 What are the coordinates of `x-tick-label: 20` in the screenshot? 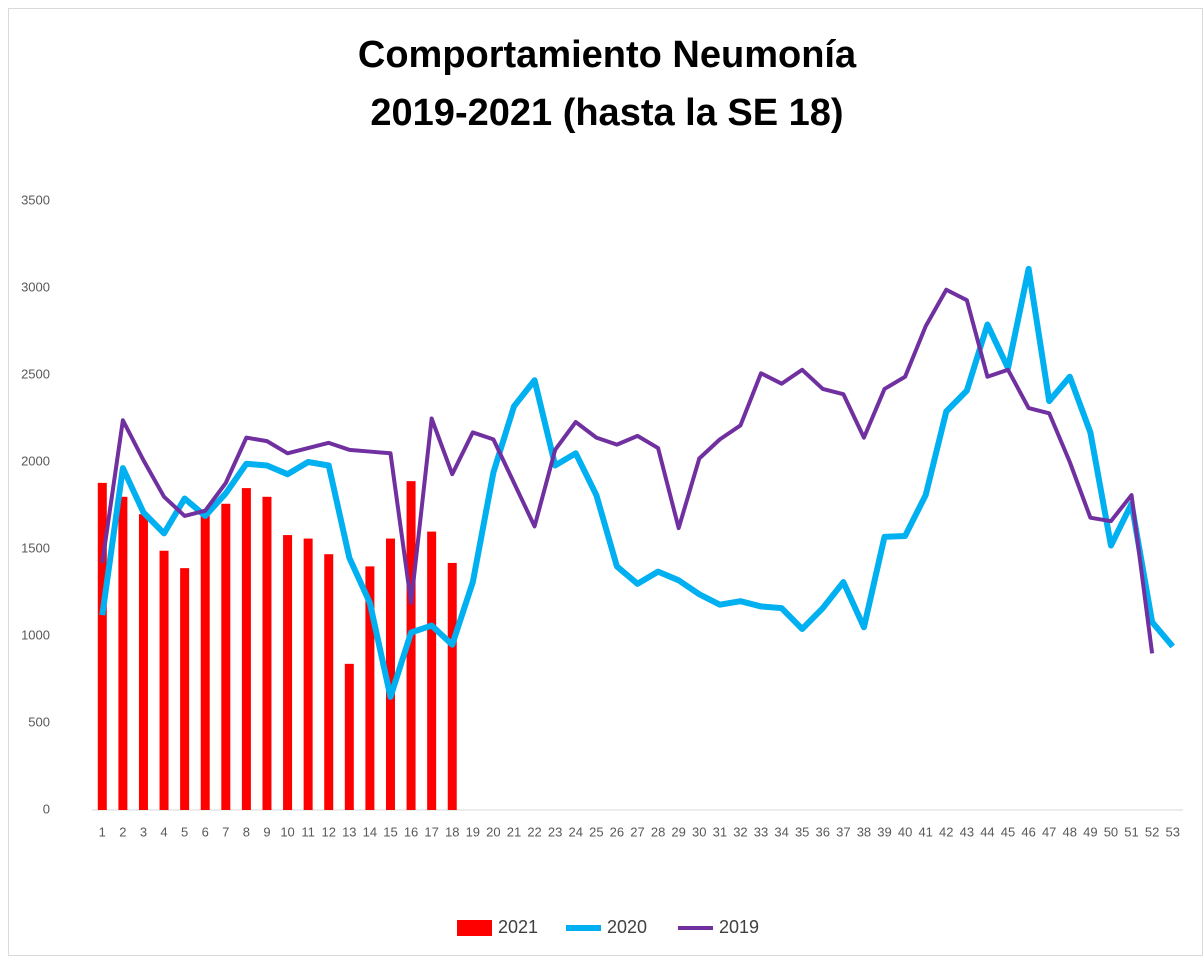 It's located at (493, 831).